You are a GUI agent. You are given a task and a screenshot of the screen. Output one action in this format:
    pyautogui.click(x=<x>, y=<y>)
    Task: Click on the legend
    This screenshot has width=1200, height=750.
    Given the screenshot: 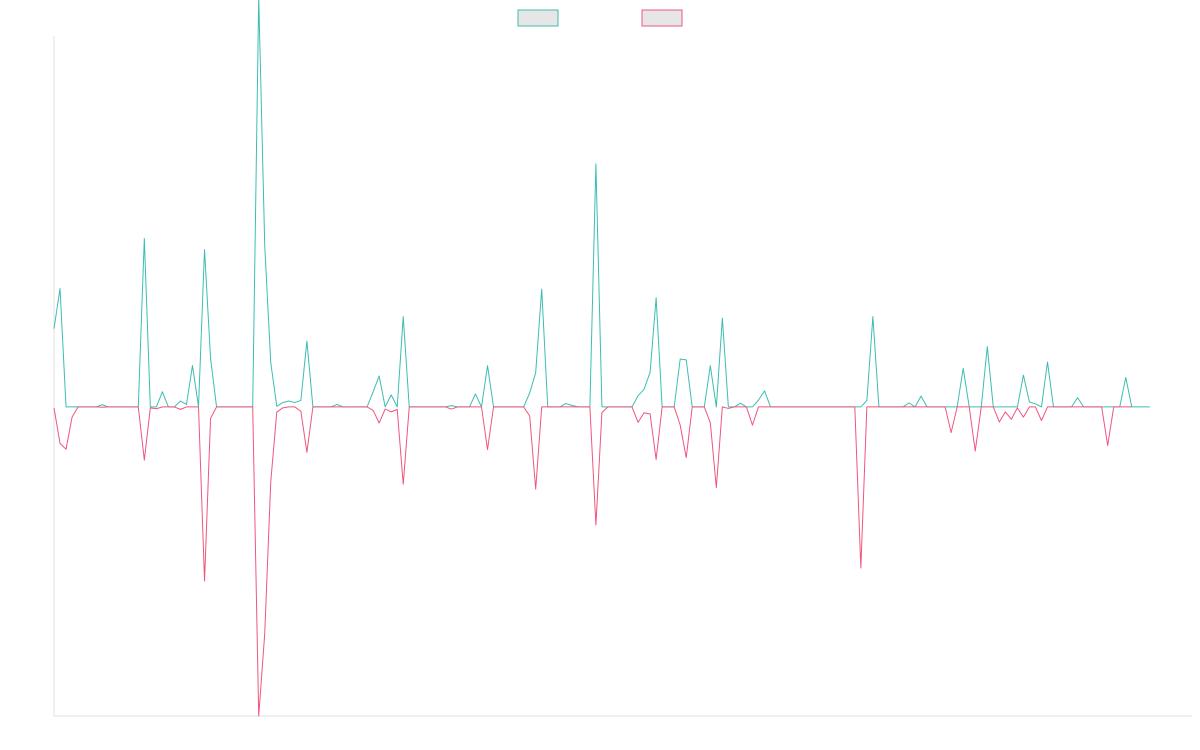 What is the action you would take?
    pyautogui.click(x=600, y=18)
    